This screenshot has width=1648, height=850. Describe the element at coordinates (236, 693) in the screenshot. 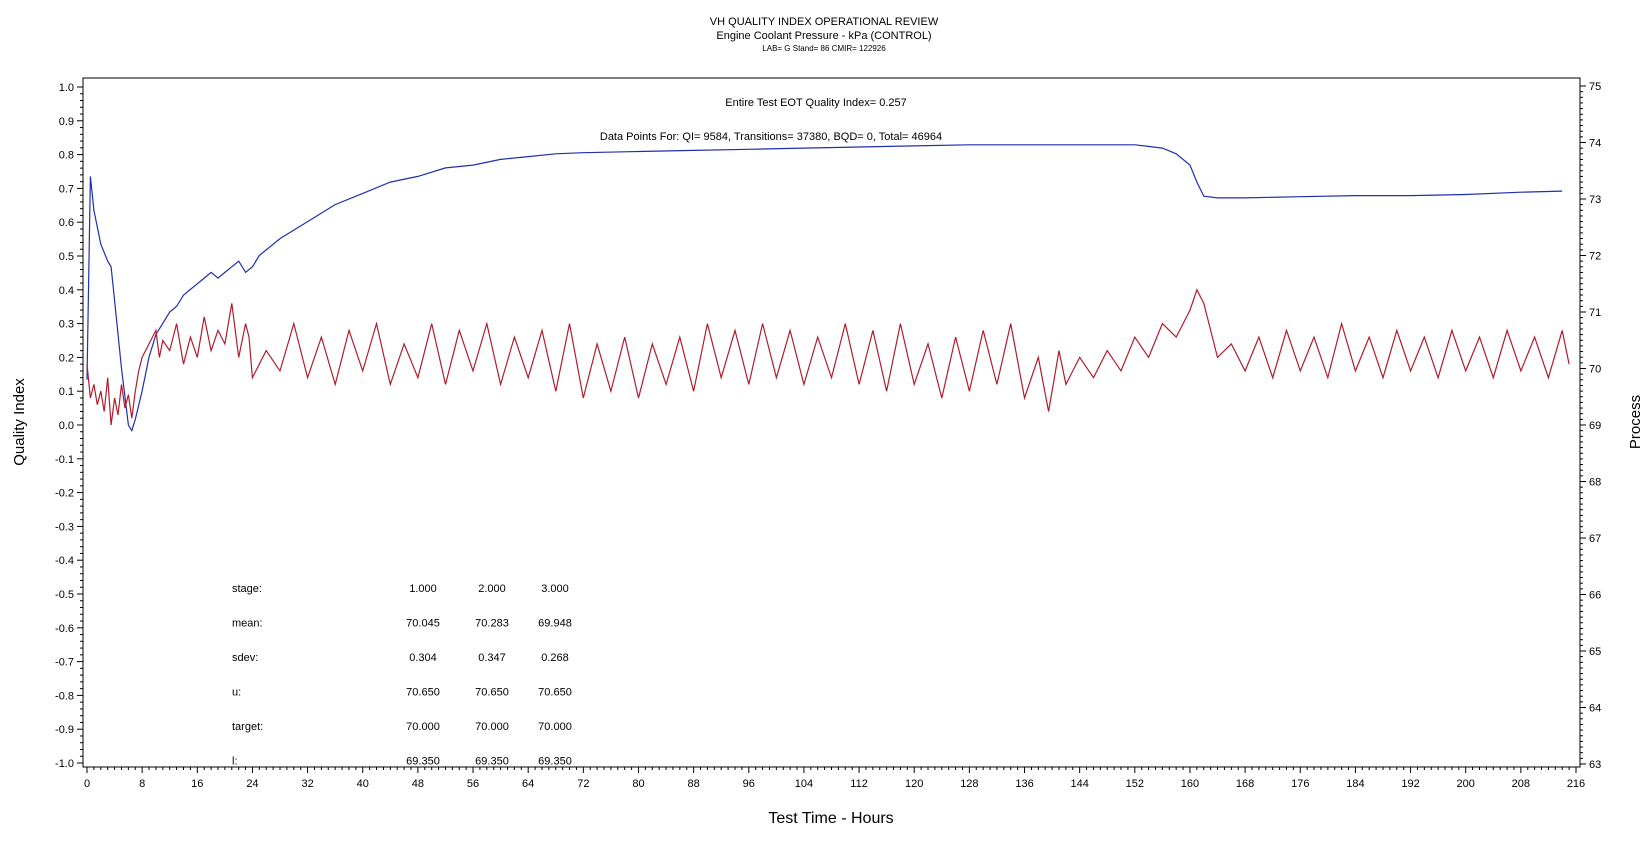

I see `stats-row-label: u:` at that location.